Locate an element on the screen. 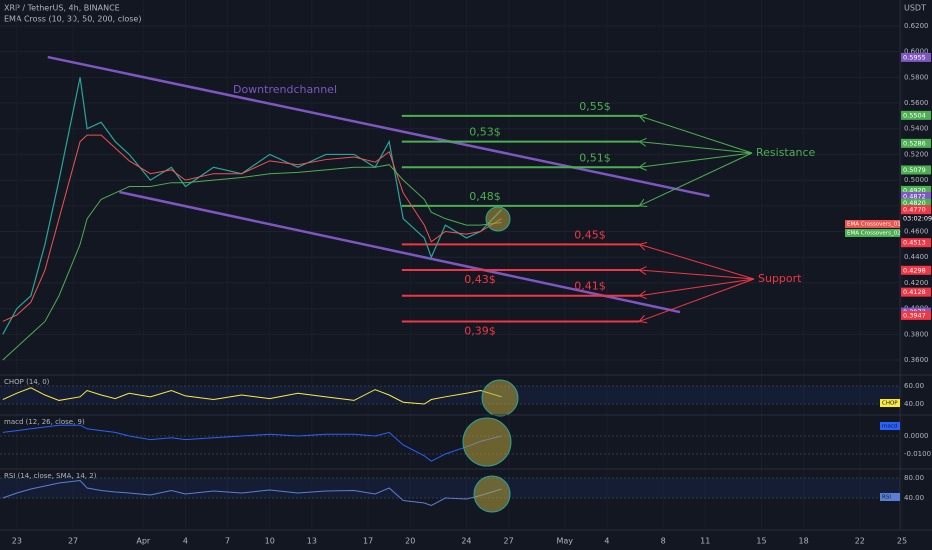  price-badge-label: 0.4298 is located at coordinates (914, 270).